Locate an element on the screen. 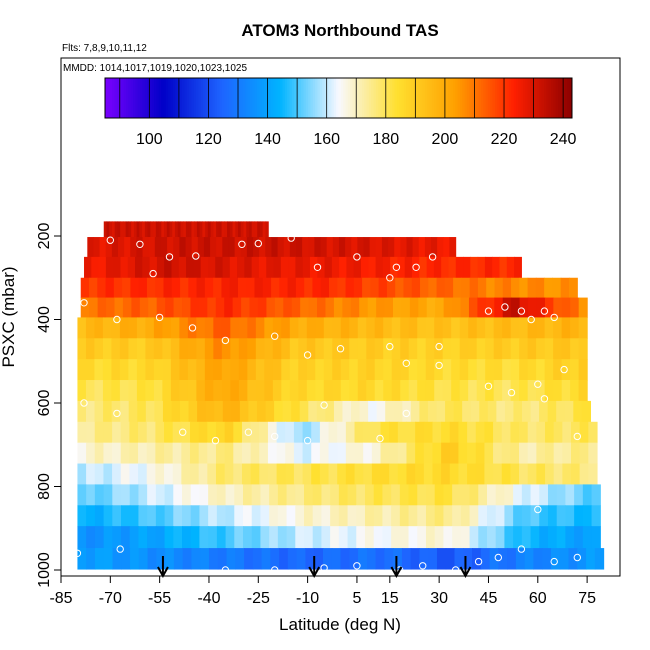  dates-note: MMDD: 1014,1017,1019,1020,1023,1025 is located at coordinates (155, 68).